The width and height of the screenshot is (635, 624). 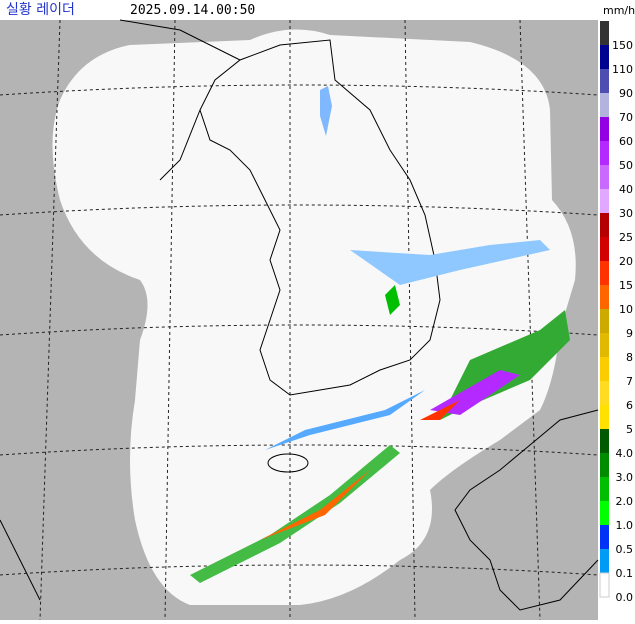 What do you see at coordinates (626, 213) in the screenshot?
I see `legend-label: 30` at bounding box center [626, 213].